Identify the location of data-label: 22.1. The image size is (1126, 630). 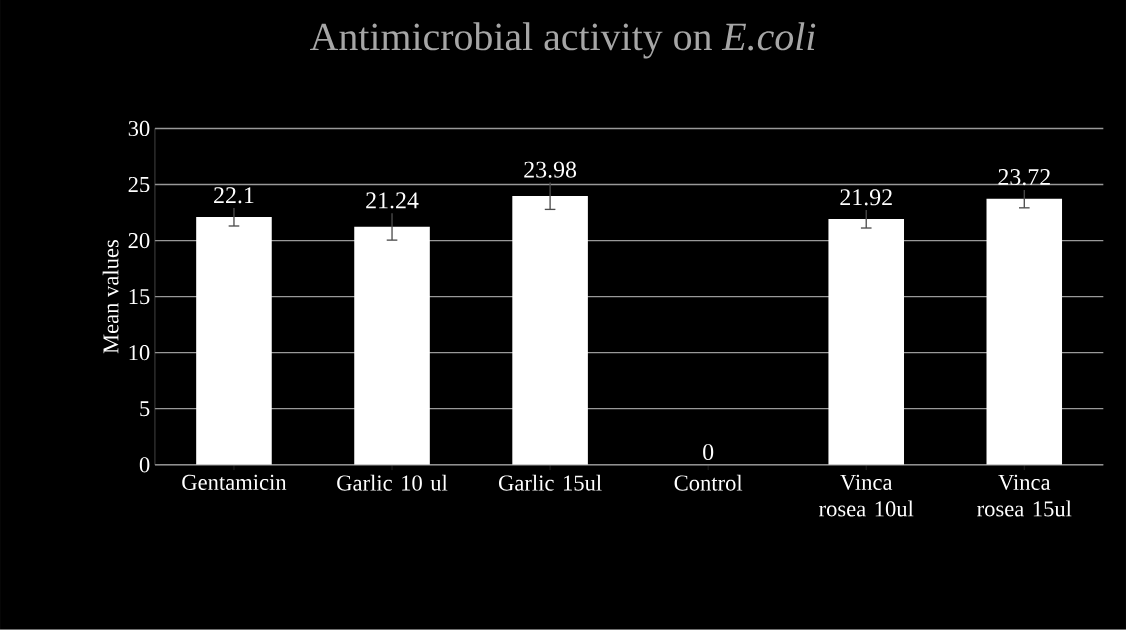
(234, 195).